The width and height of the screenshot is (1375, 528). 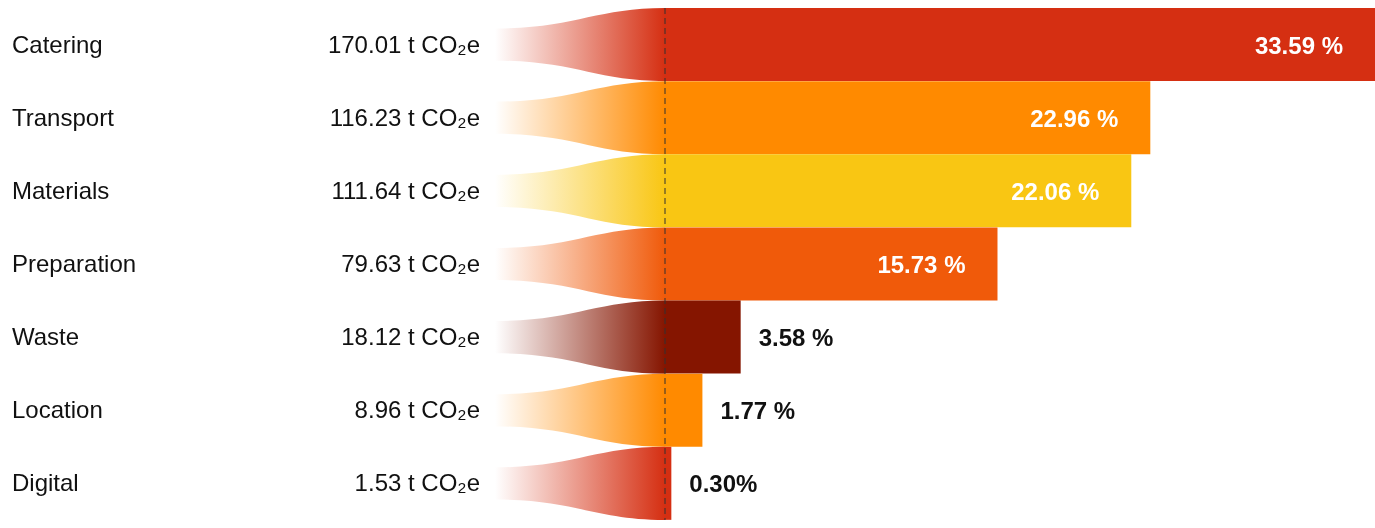 I want to click on text: 111.64 t CO₂e, so click(x=405, y=190).